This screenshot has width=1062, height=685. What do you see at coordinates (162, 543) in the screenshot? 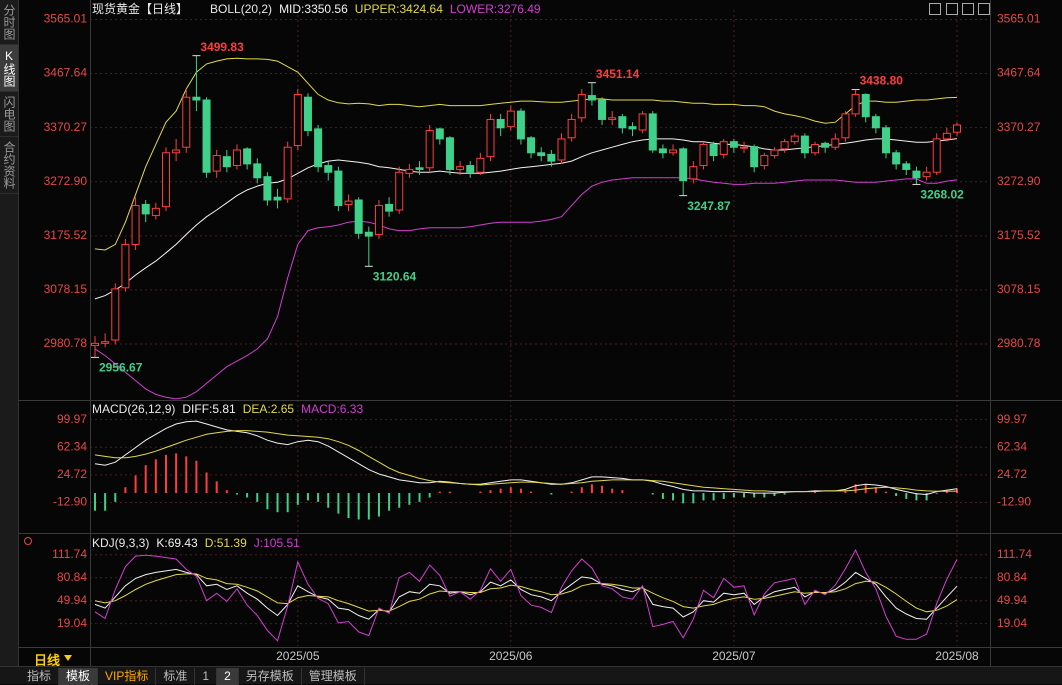
I see `indicator-label: K:` at bounding box center [162, 543].